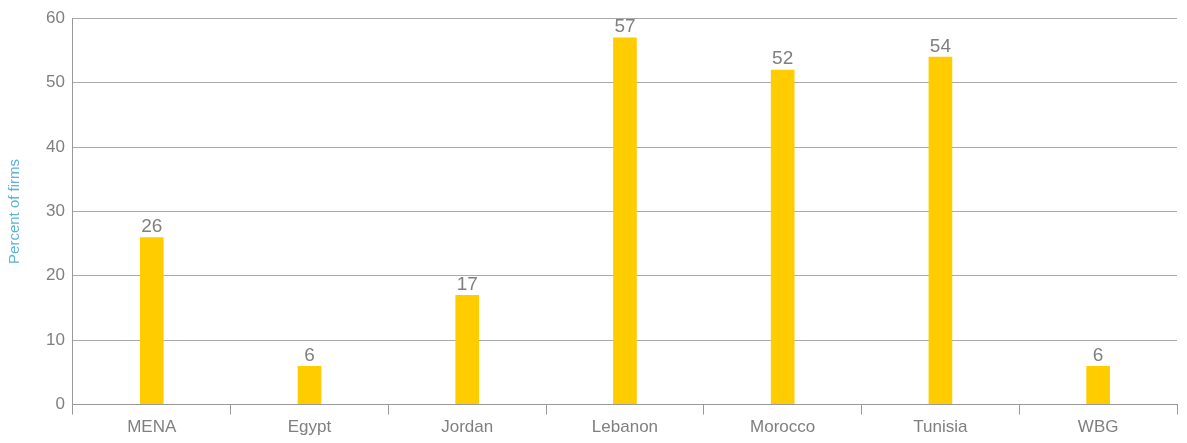  Describe the element at coordinates (625, 427) in the screenshot. I see `x-tick-label: Lebanon` at that location.